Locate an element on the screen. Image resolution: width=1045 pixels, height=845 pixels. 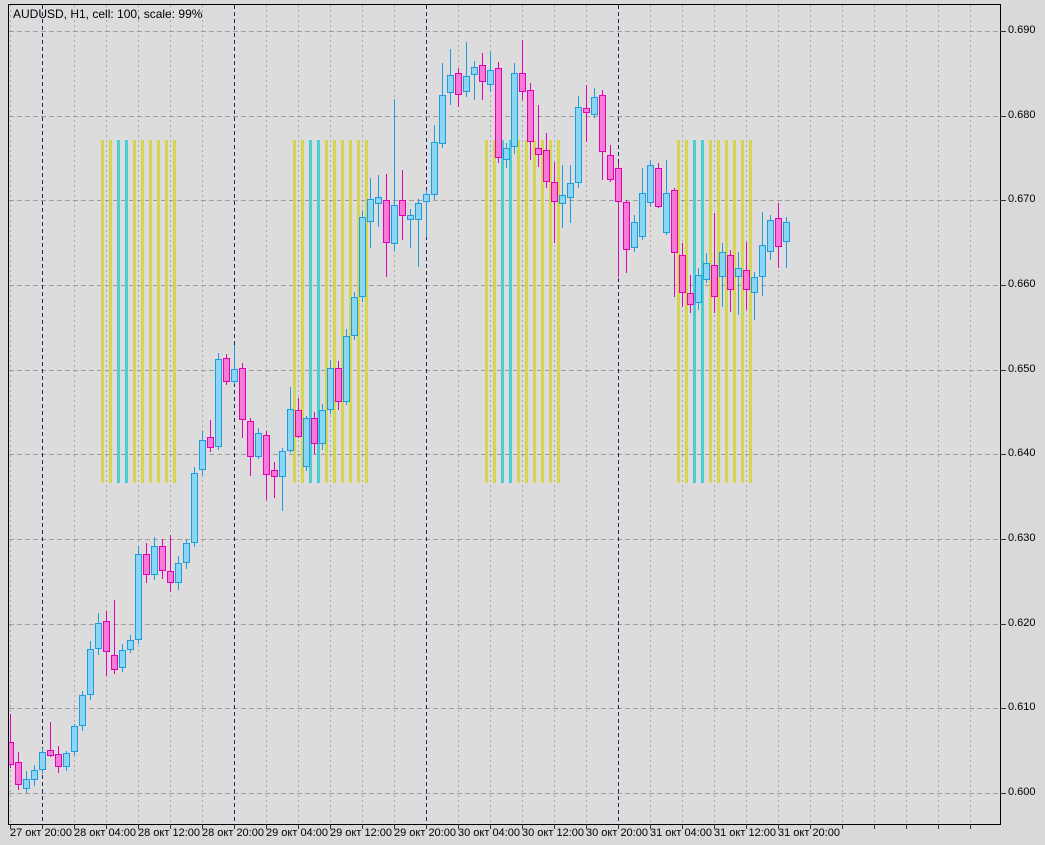
time-axis-label: 31 окт 20:00 is located at coordinates (809, 833).